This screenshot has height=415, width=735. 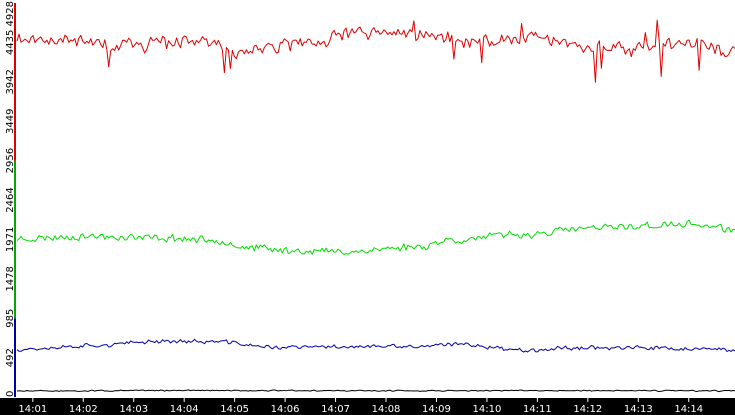 What do you see at coordinates (10, 394) in the screenshot?
I see `y-tick-label: 0` at bounding box center [10, 394].